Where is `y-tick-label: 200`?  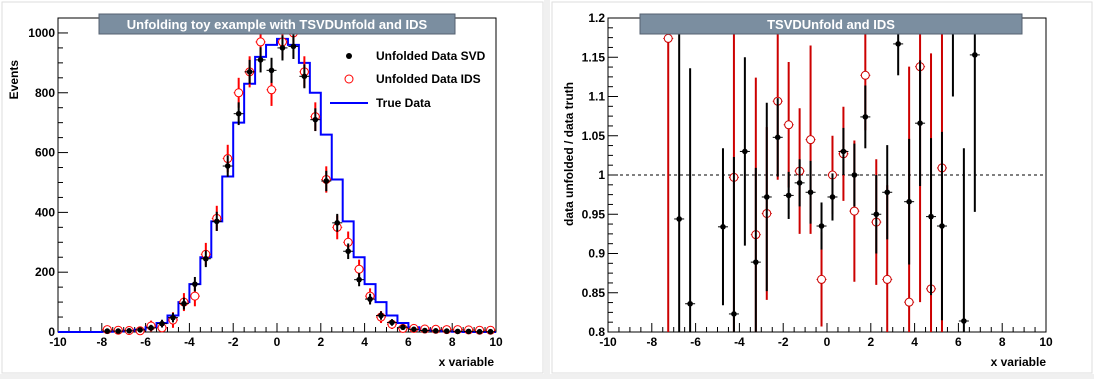
y-tick-label: 200 is located at coordinates (45, 272).